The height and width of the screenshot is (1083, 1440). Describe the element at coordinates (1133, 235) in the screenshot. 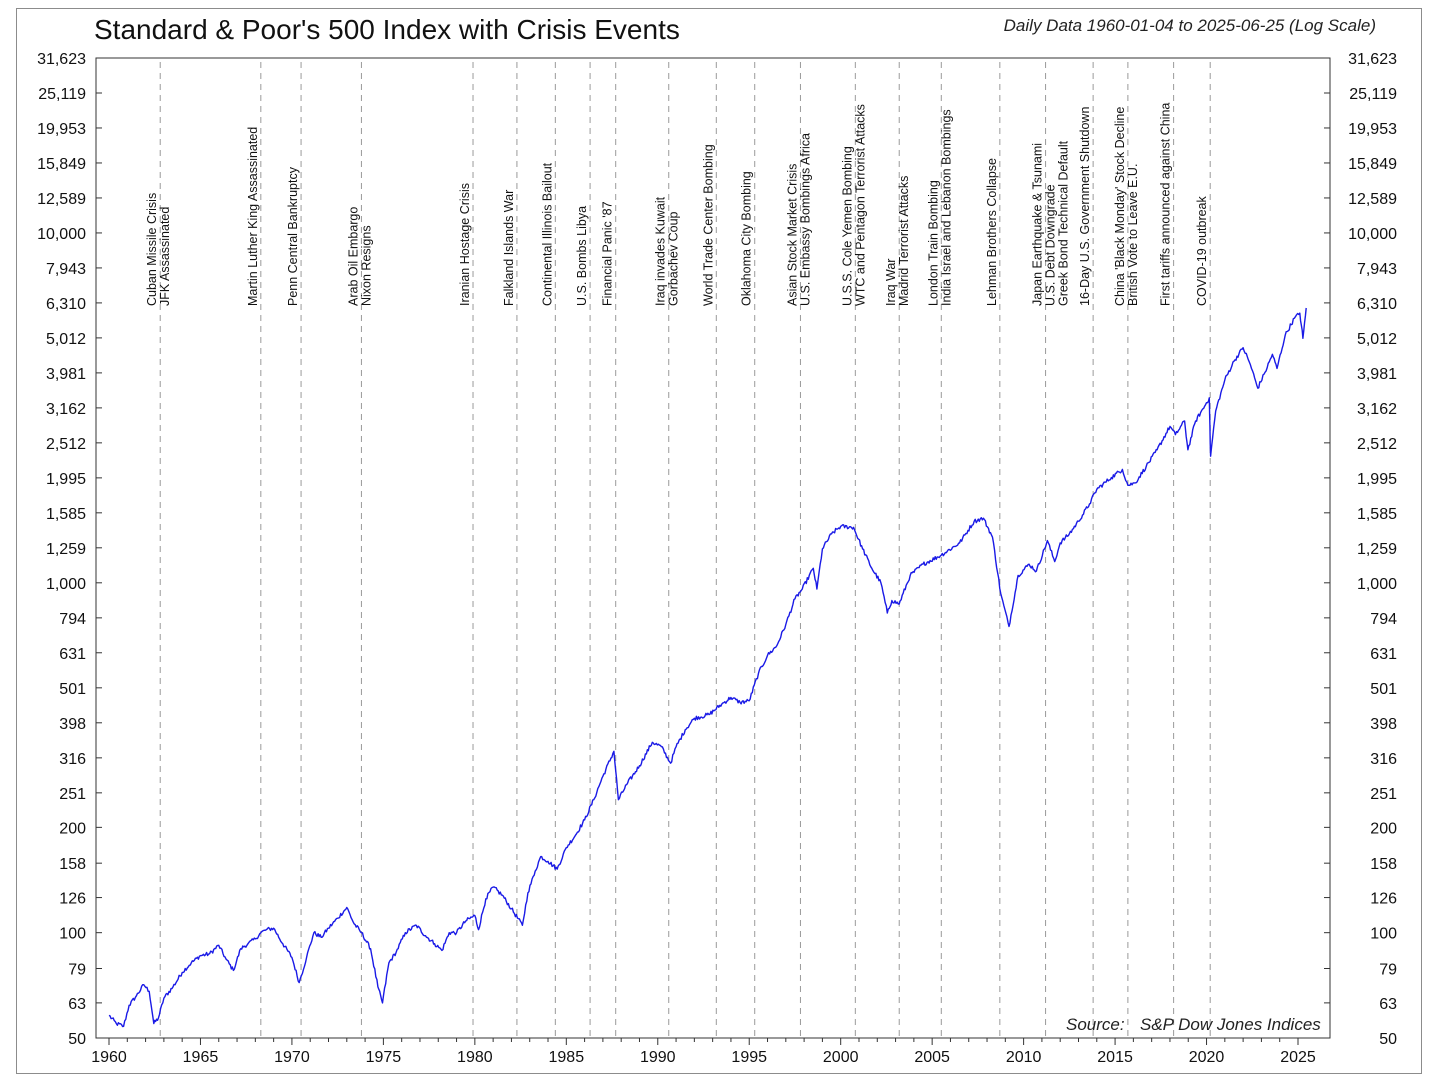

I see `event-label: British Vote to Leave E.U.` at that location.